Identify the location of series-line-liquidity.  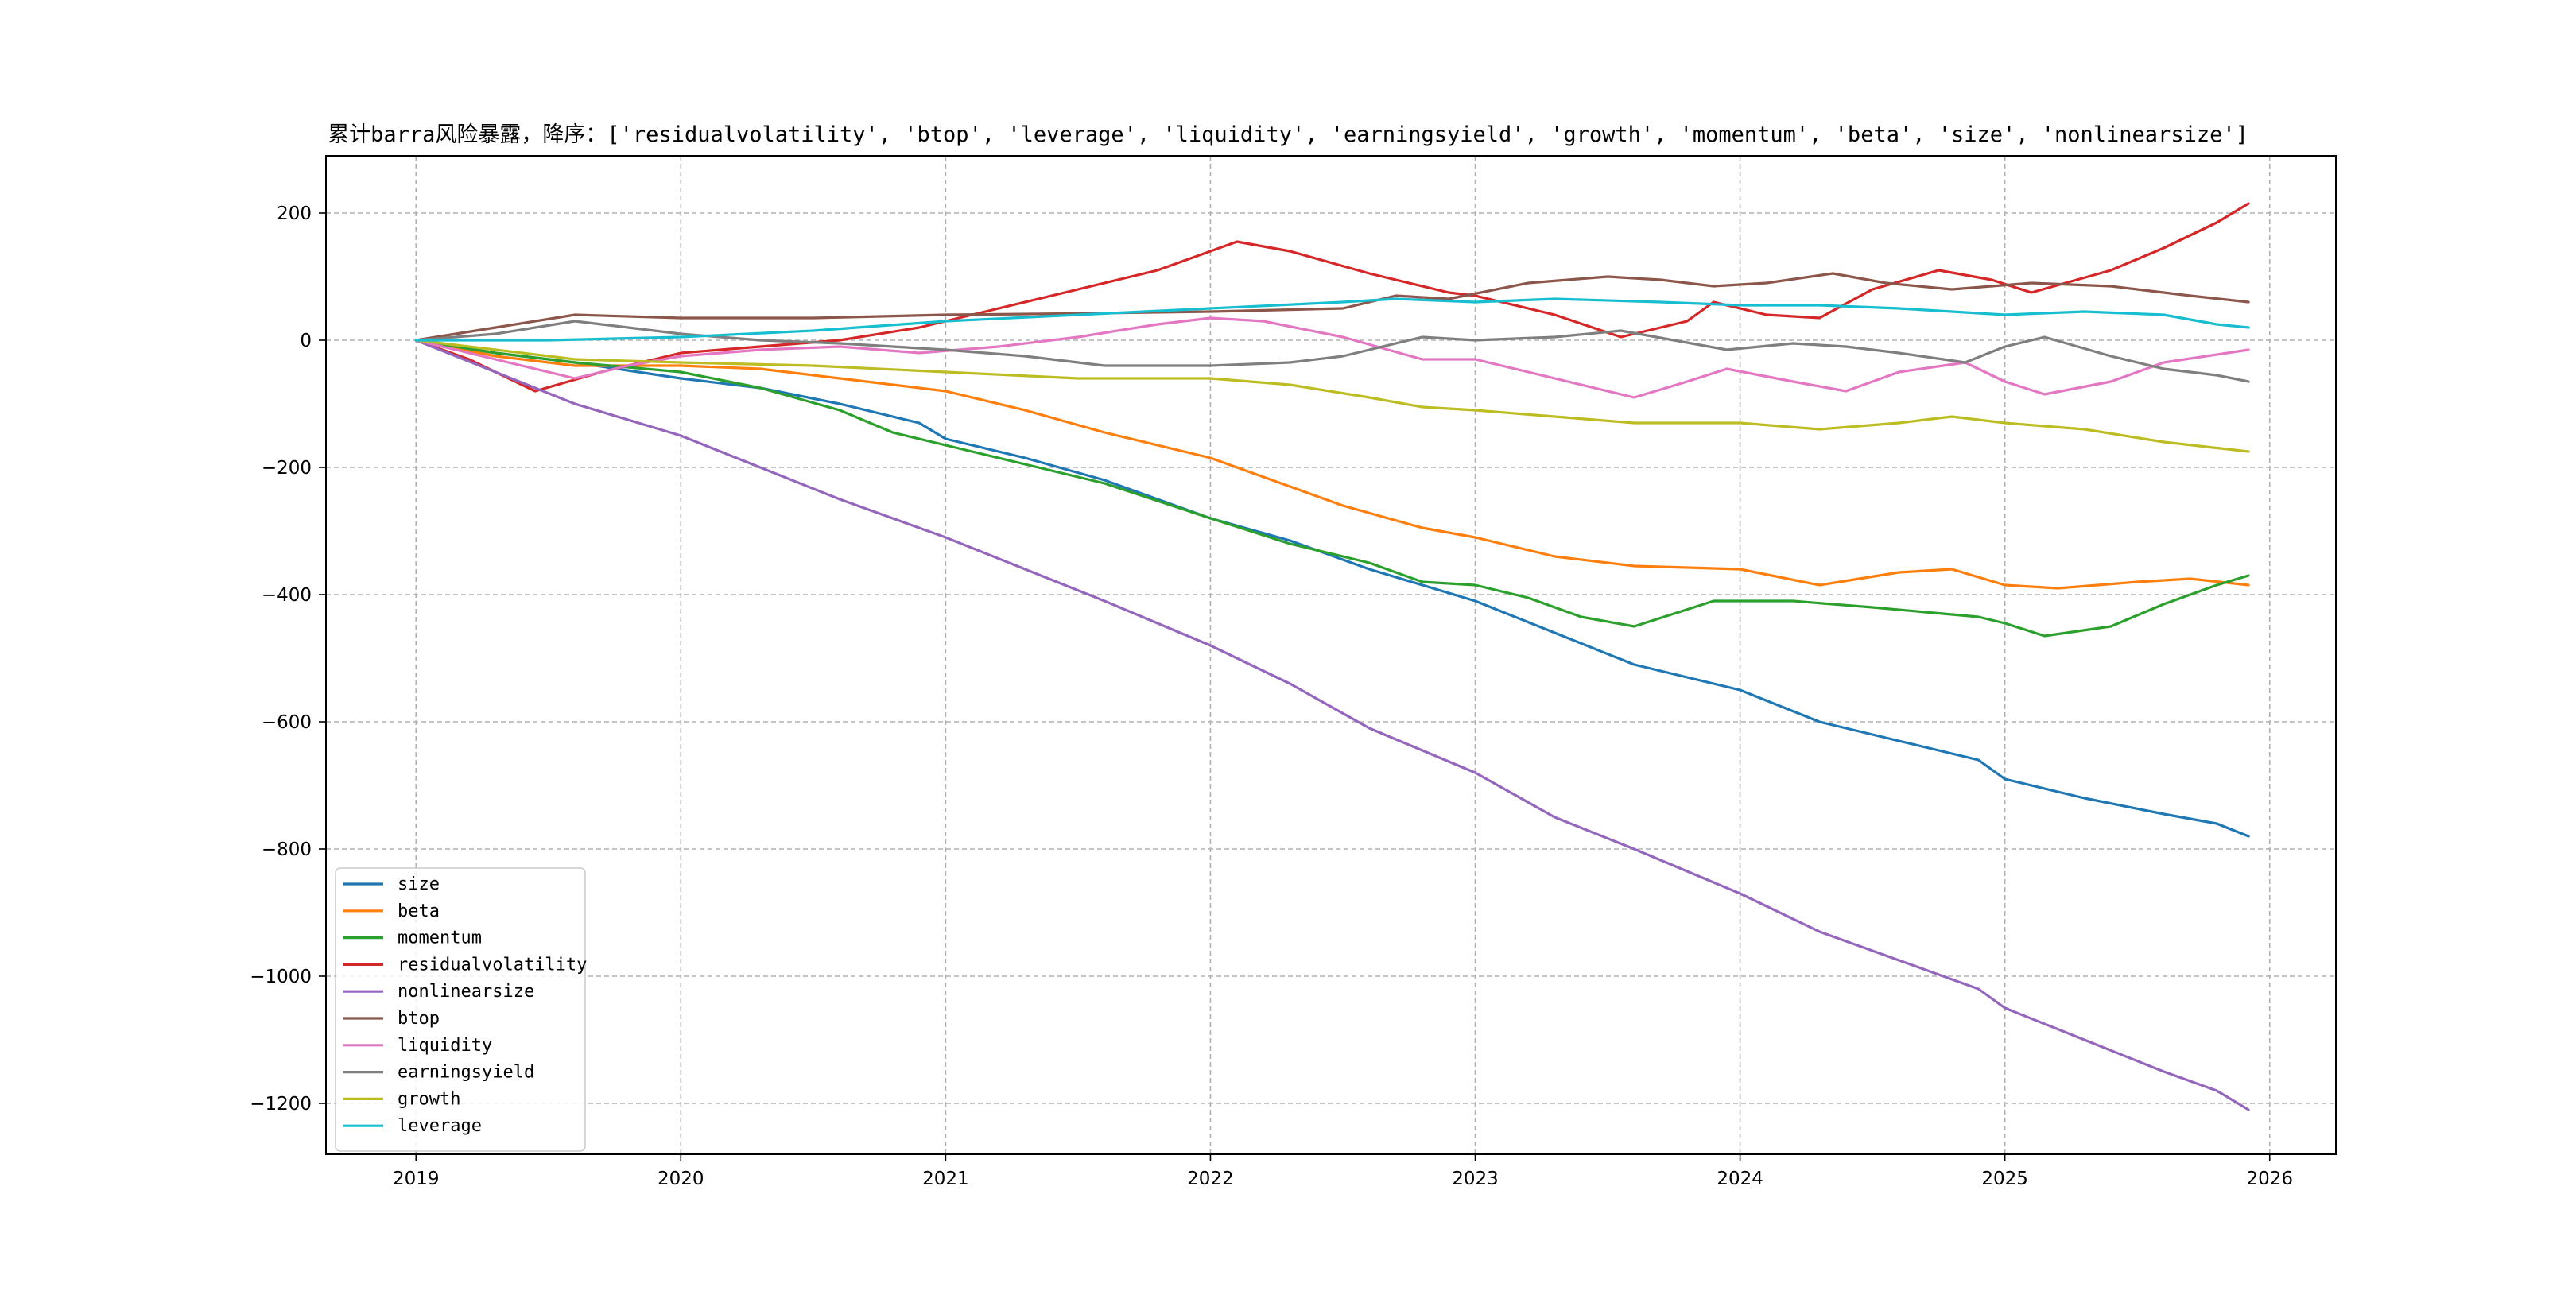
(1332, 357).